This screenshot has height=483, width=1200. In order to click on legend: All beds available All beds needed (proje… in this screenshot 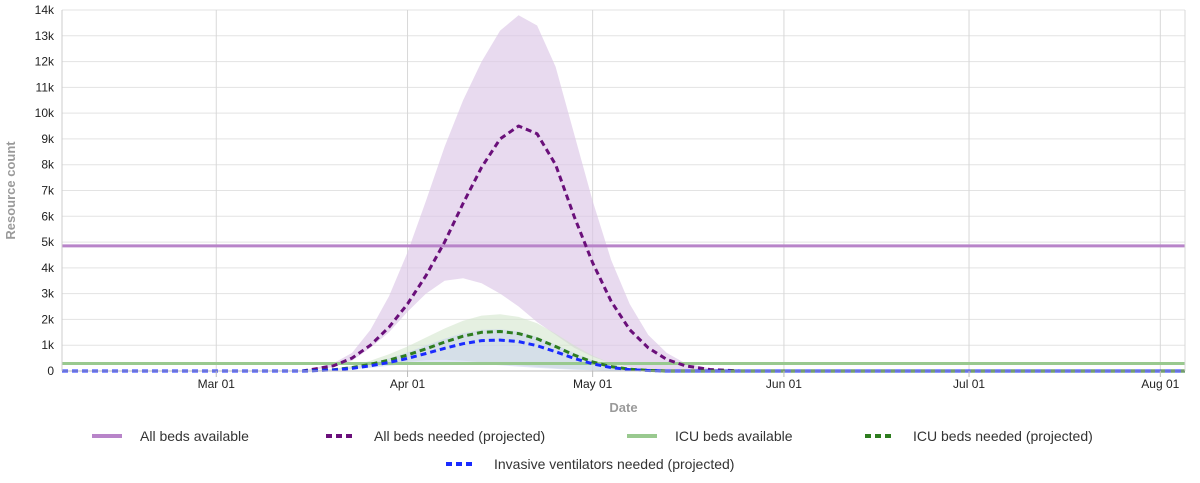, I will do `click(592, 450)`.